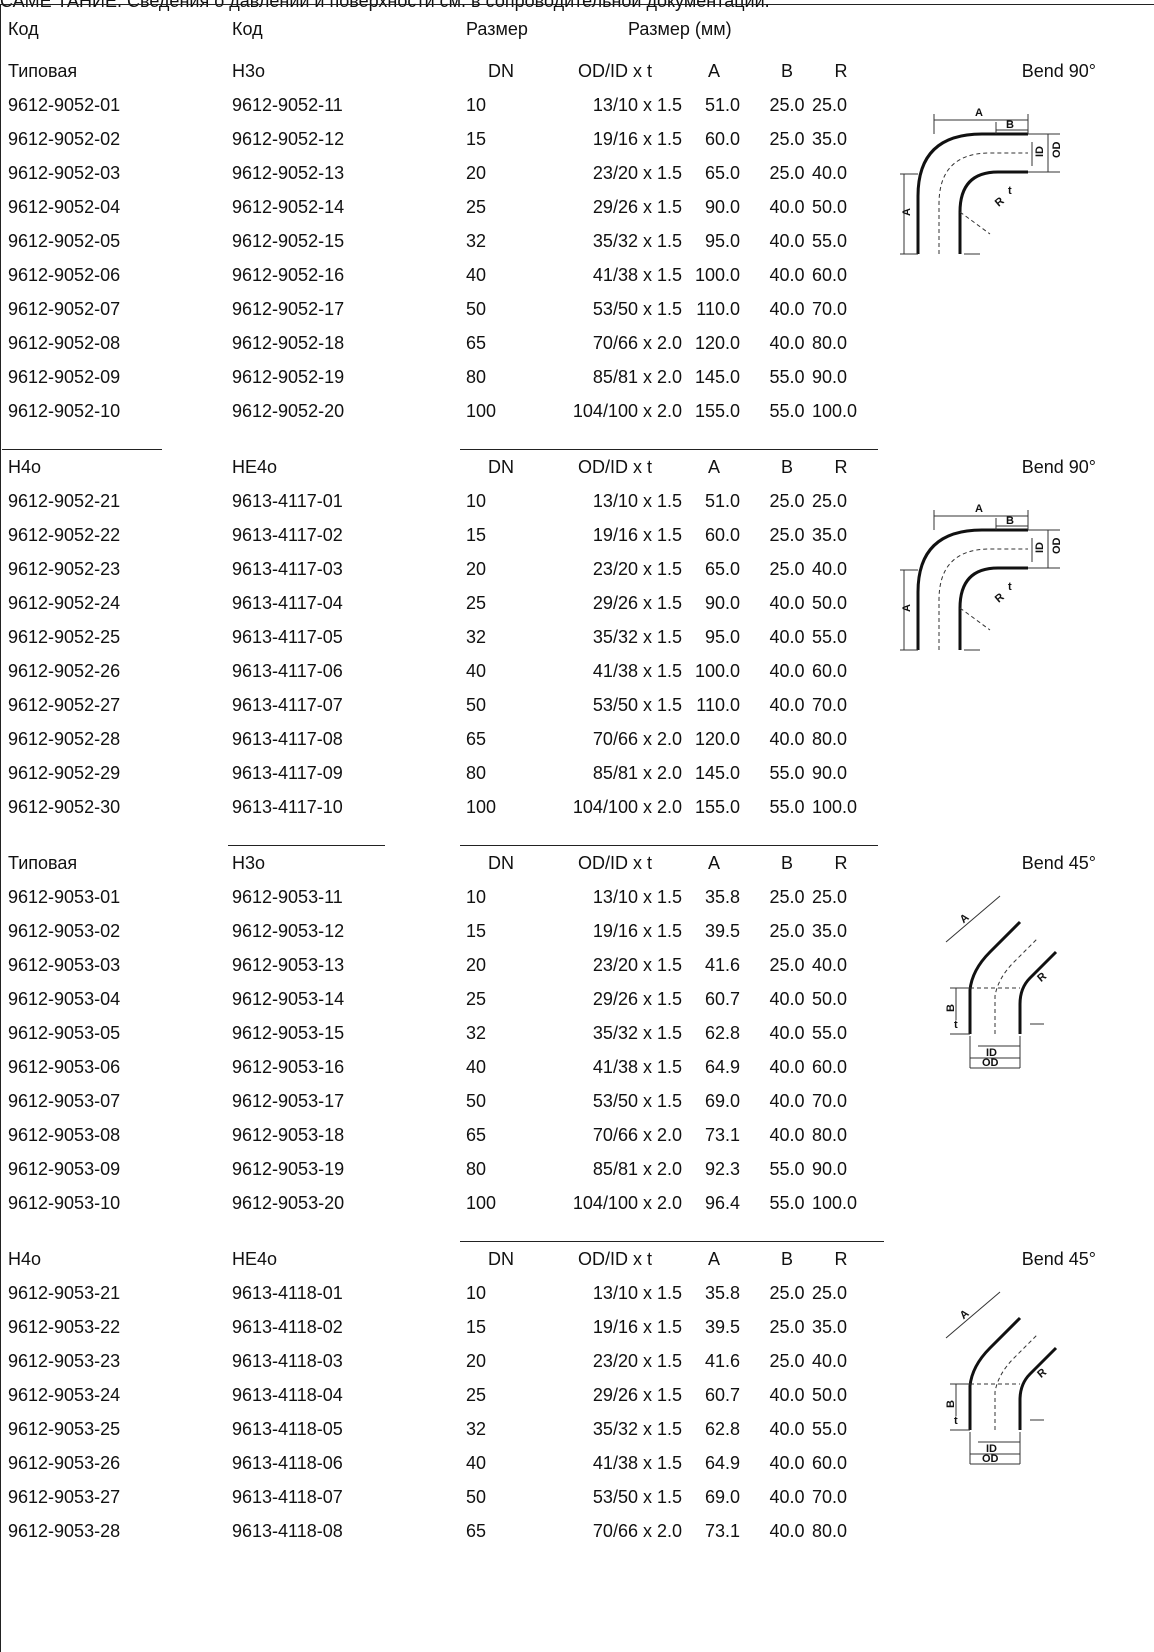 This screenshot has width=1154, height=1652. What do you see at coordinates (501, 863) in the screenshot?
I see `section-3-header-dn: DN` at bounding box center [501, 863].